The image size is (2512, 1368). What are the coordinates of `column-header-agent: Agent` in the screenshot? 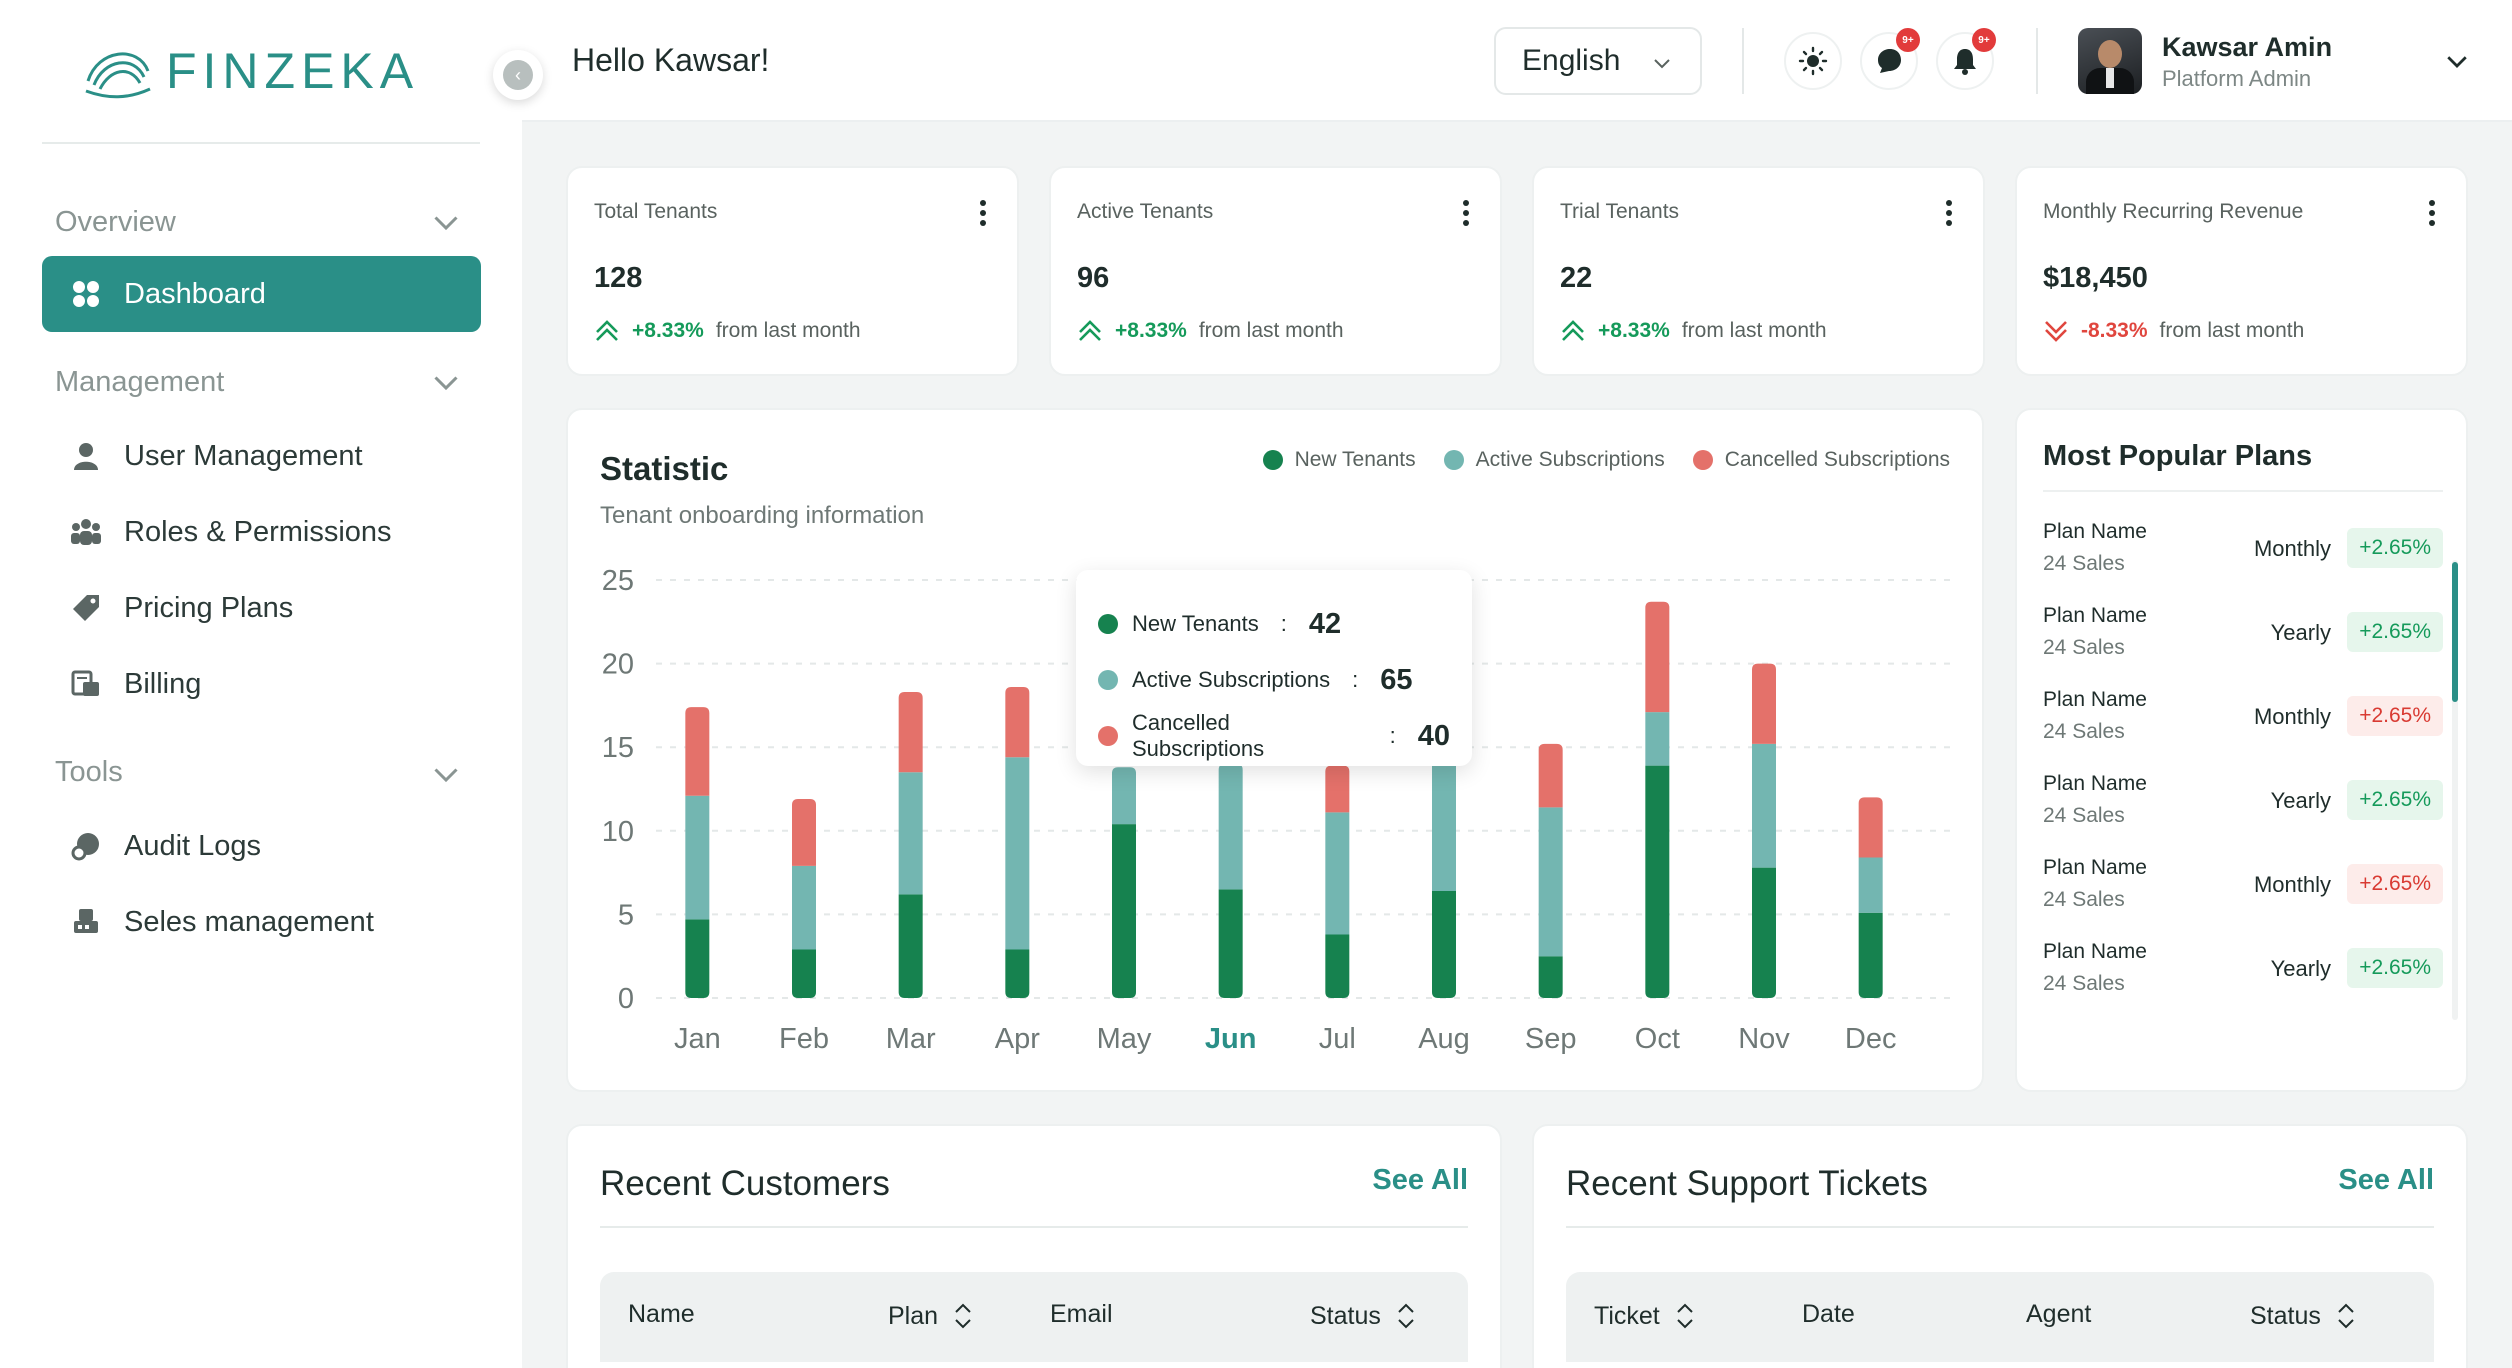 It's located at (2058, 1314).